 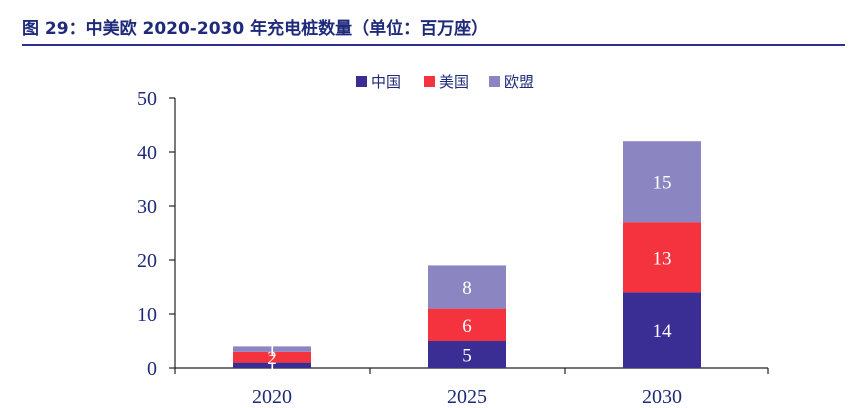 I want to click on data-label: 6, so click(x=467, y=326).